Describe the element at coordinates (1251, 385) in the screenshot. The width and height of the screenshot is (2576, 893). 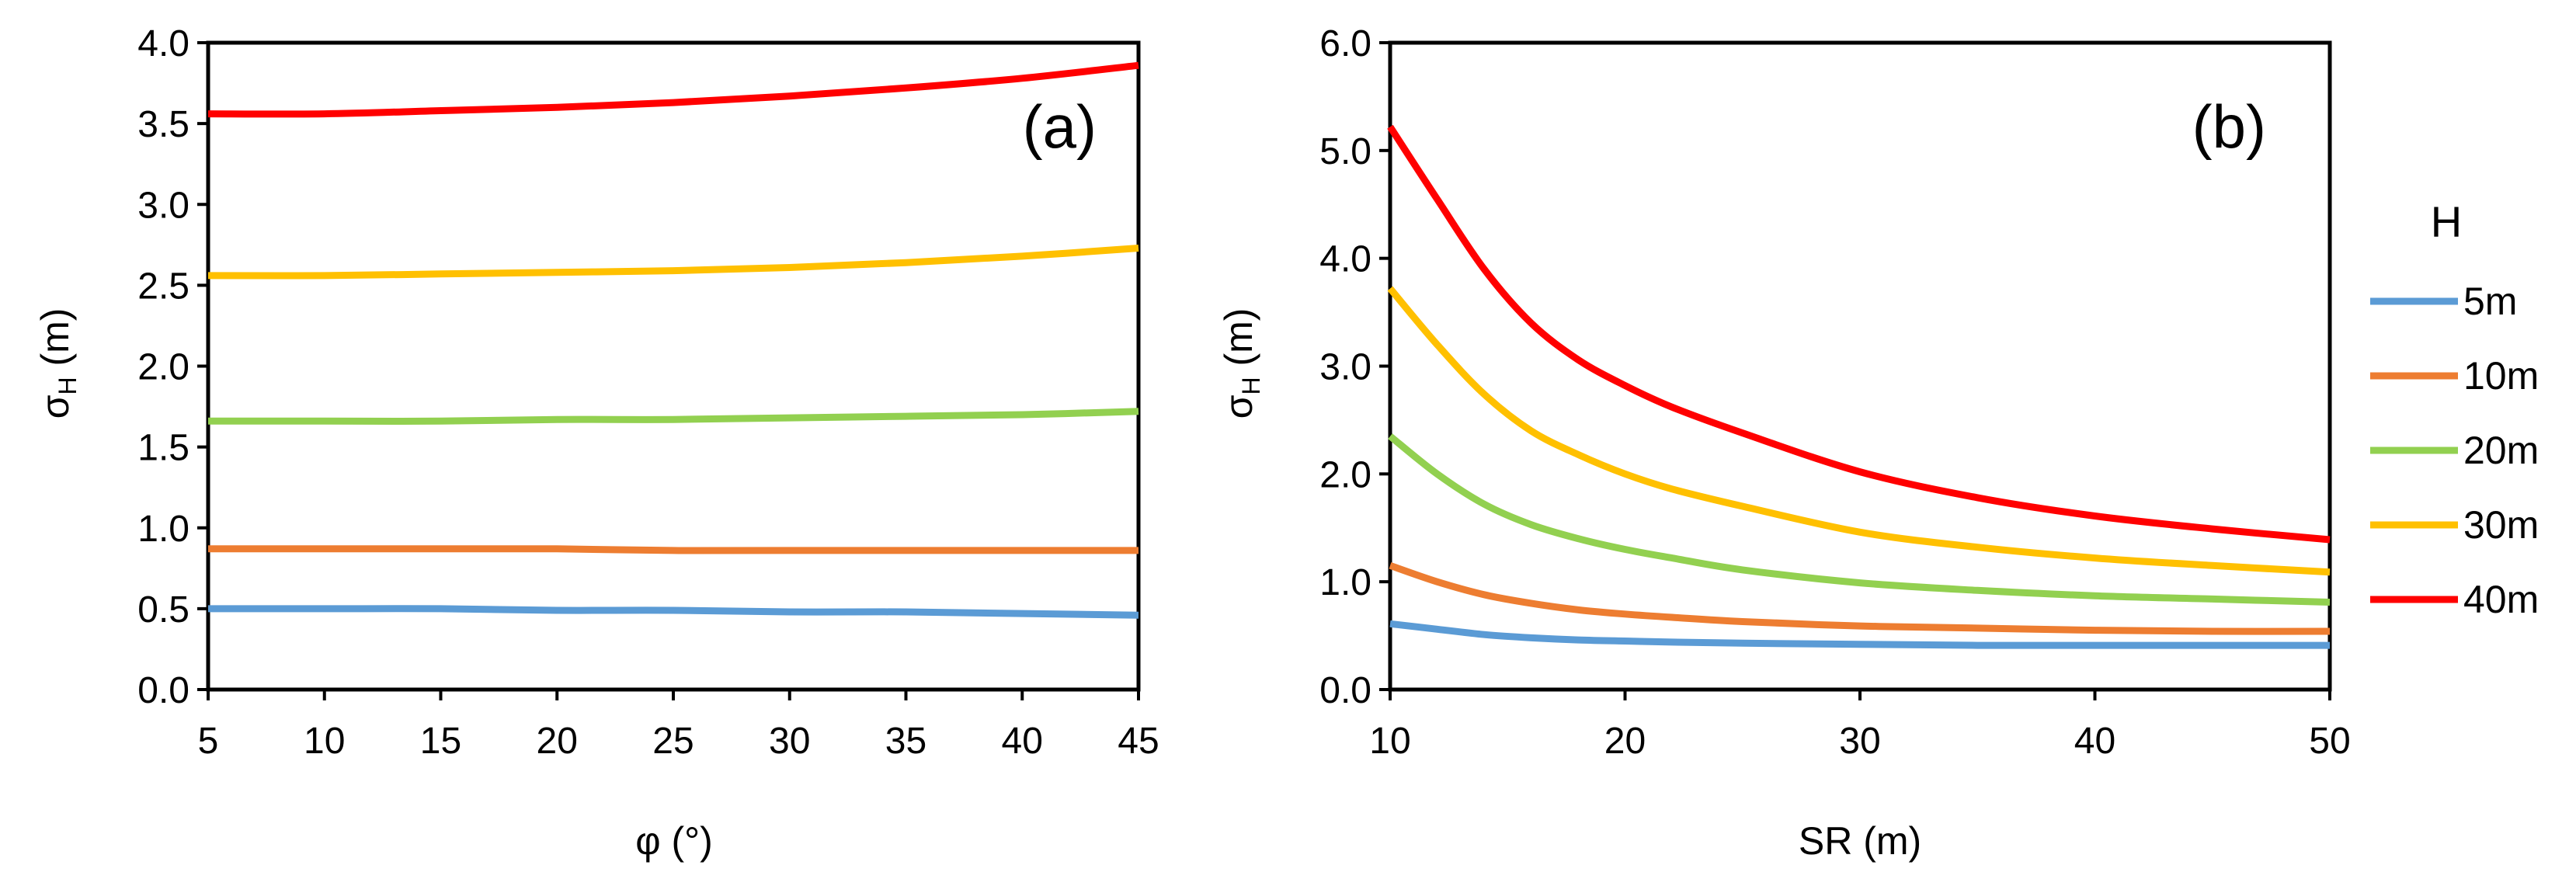
I see `y-axis-title-subscript-b: H` at that location.